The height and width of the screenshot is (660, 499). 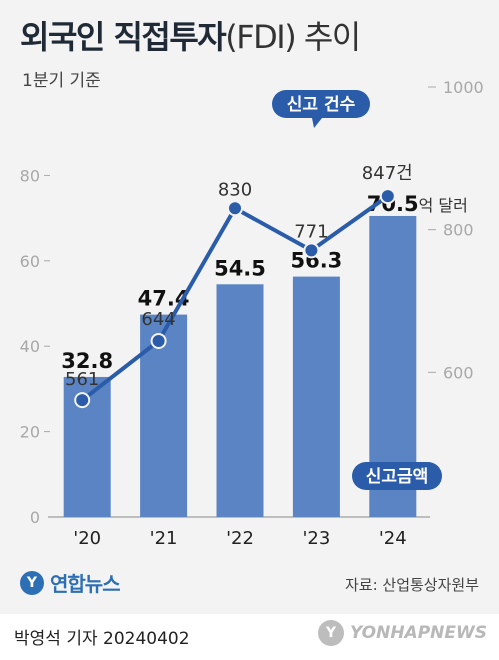 I want to click on yonhap-logo-icon: Y, so click(x=32, y=582).